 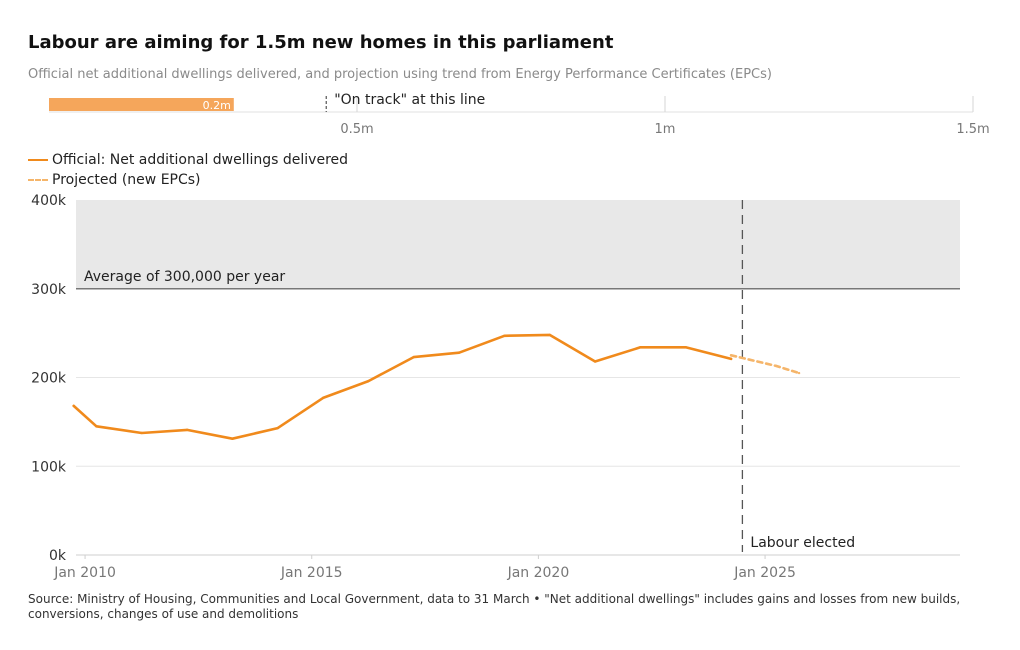 I want to click on on-track-label: "On track" at this line, so click(x=409, y=100).